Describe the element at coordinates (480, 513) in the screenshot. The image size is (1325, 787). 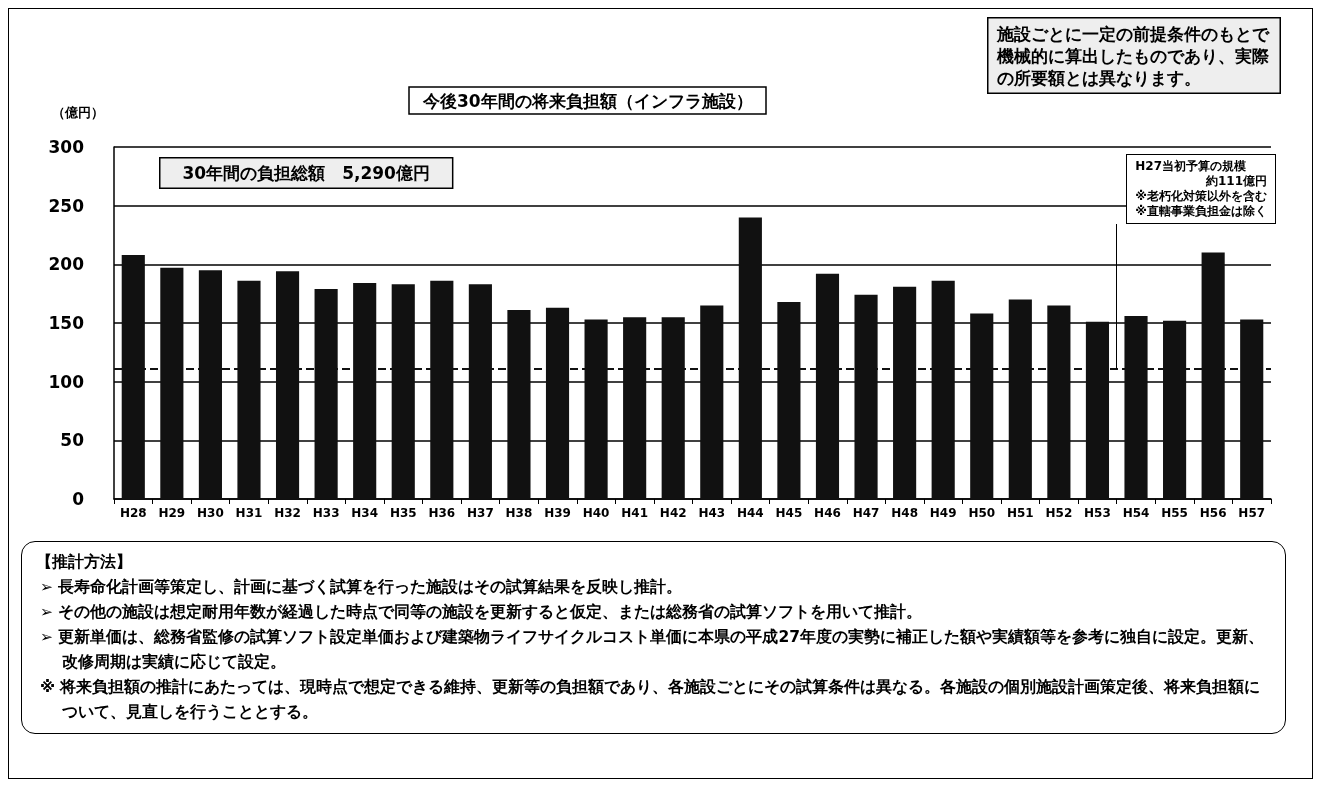
I see `x-tick-label: H37` at that location.